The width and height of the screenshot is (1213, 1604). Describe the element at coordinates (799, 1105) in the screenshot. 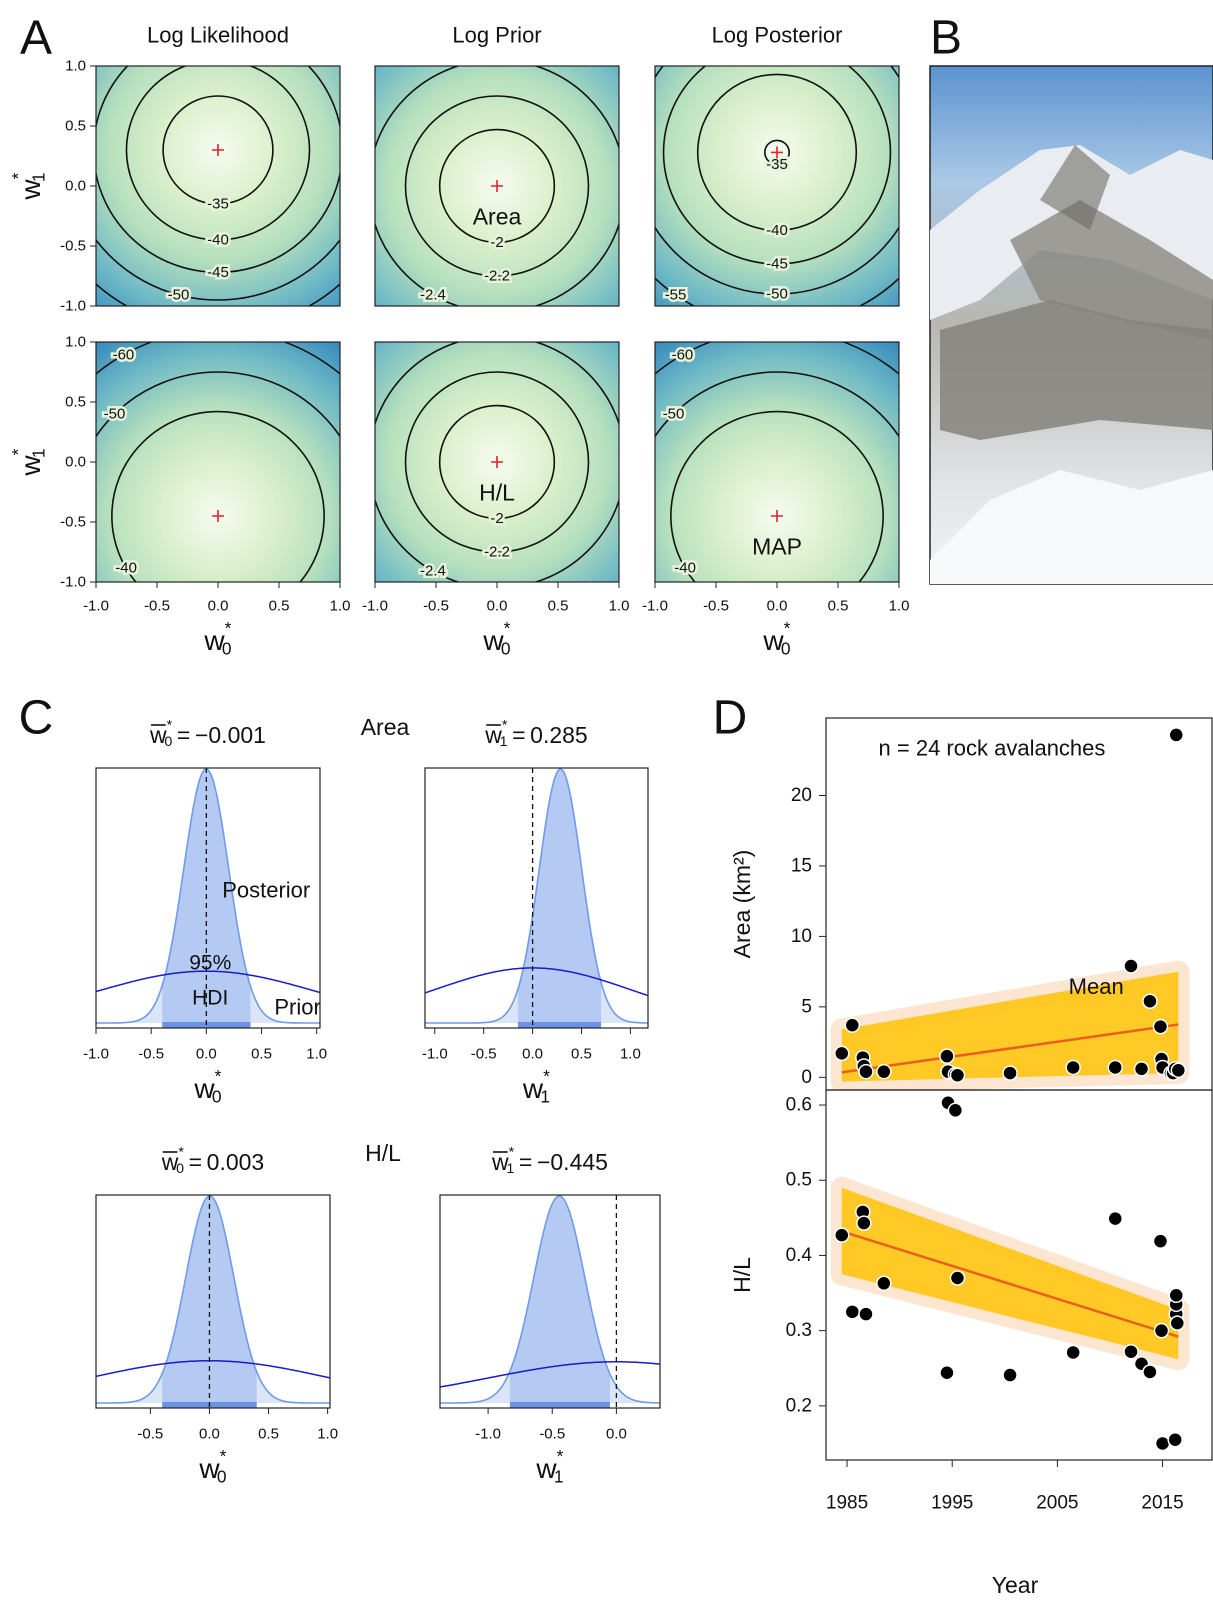

I see `y-tick-label: 0.6` at that location.